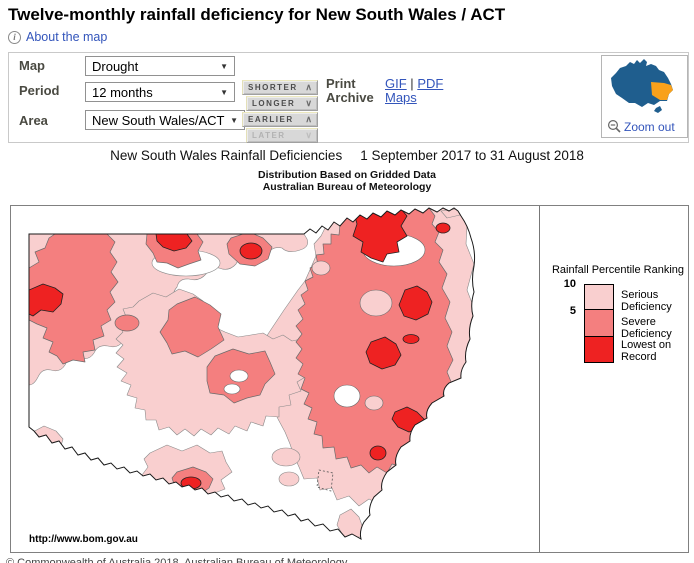 The width and height of the screenshot is (694, 563). Describe the element at coordinates (269, 135) in the screenshot. I see `later-button-label: LATER` at that location.